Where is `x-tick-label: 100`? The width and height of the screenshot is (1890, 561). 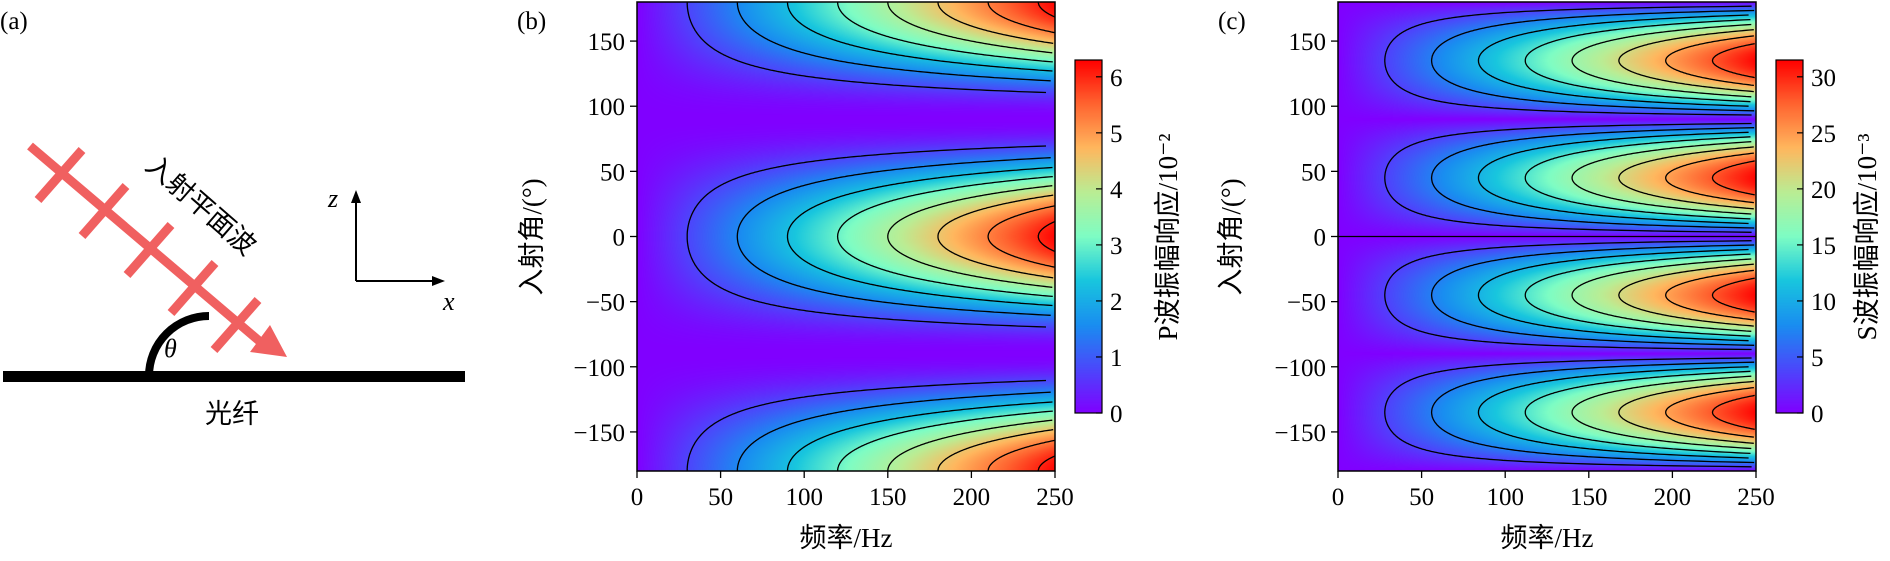 x-tick-label: 100 is located at coordinates (804, 497).